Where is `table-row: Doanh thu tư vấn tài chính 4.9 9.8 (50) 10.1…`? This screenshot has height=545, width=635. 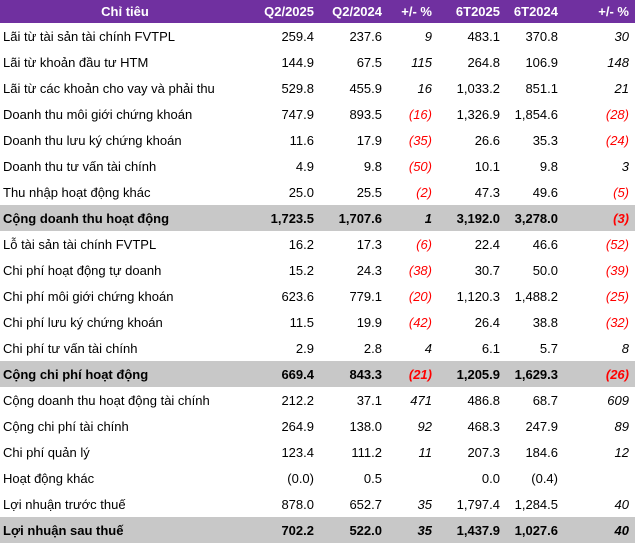 table-row: Doanh thu tư vấn tài chính 4.9 9.8 (50) 10.1… is located at coordinates (317, 166).